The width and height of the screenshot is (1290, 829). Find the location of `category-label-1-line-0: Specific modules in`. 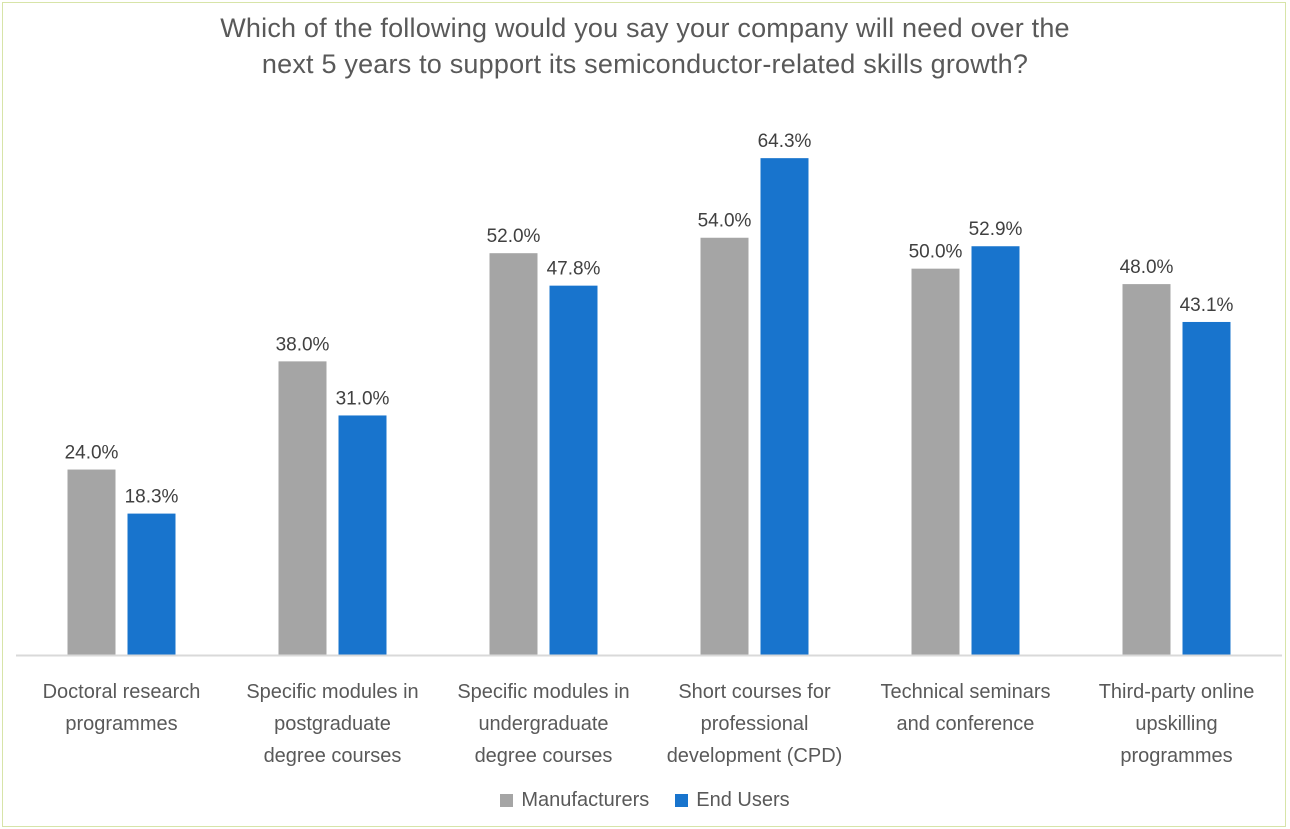

category-label-1-line-0: Specific modules in is located at coordinates (332, 692).